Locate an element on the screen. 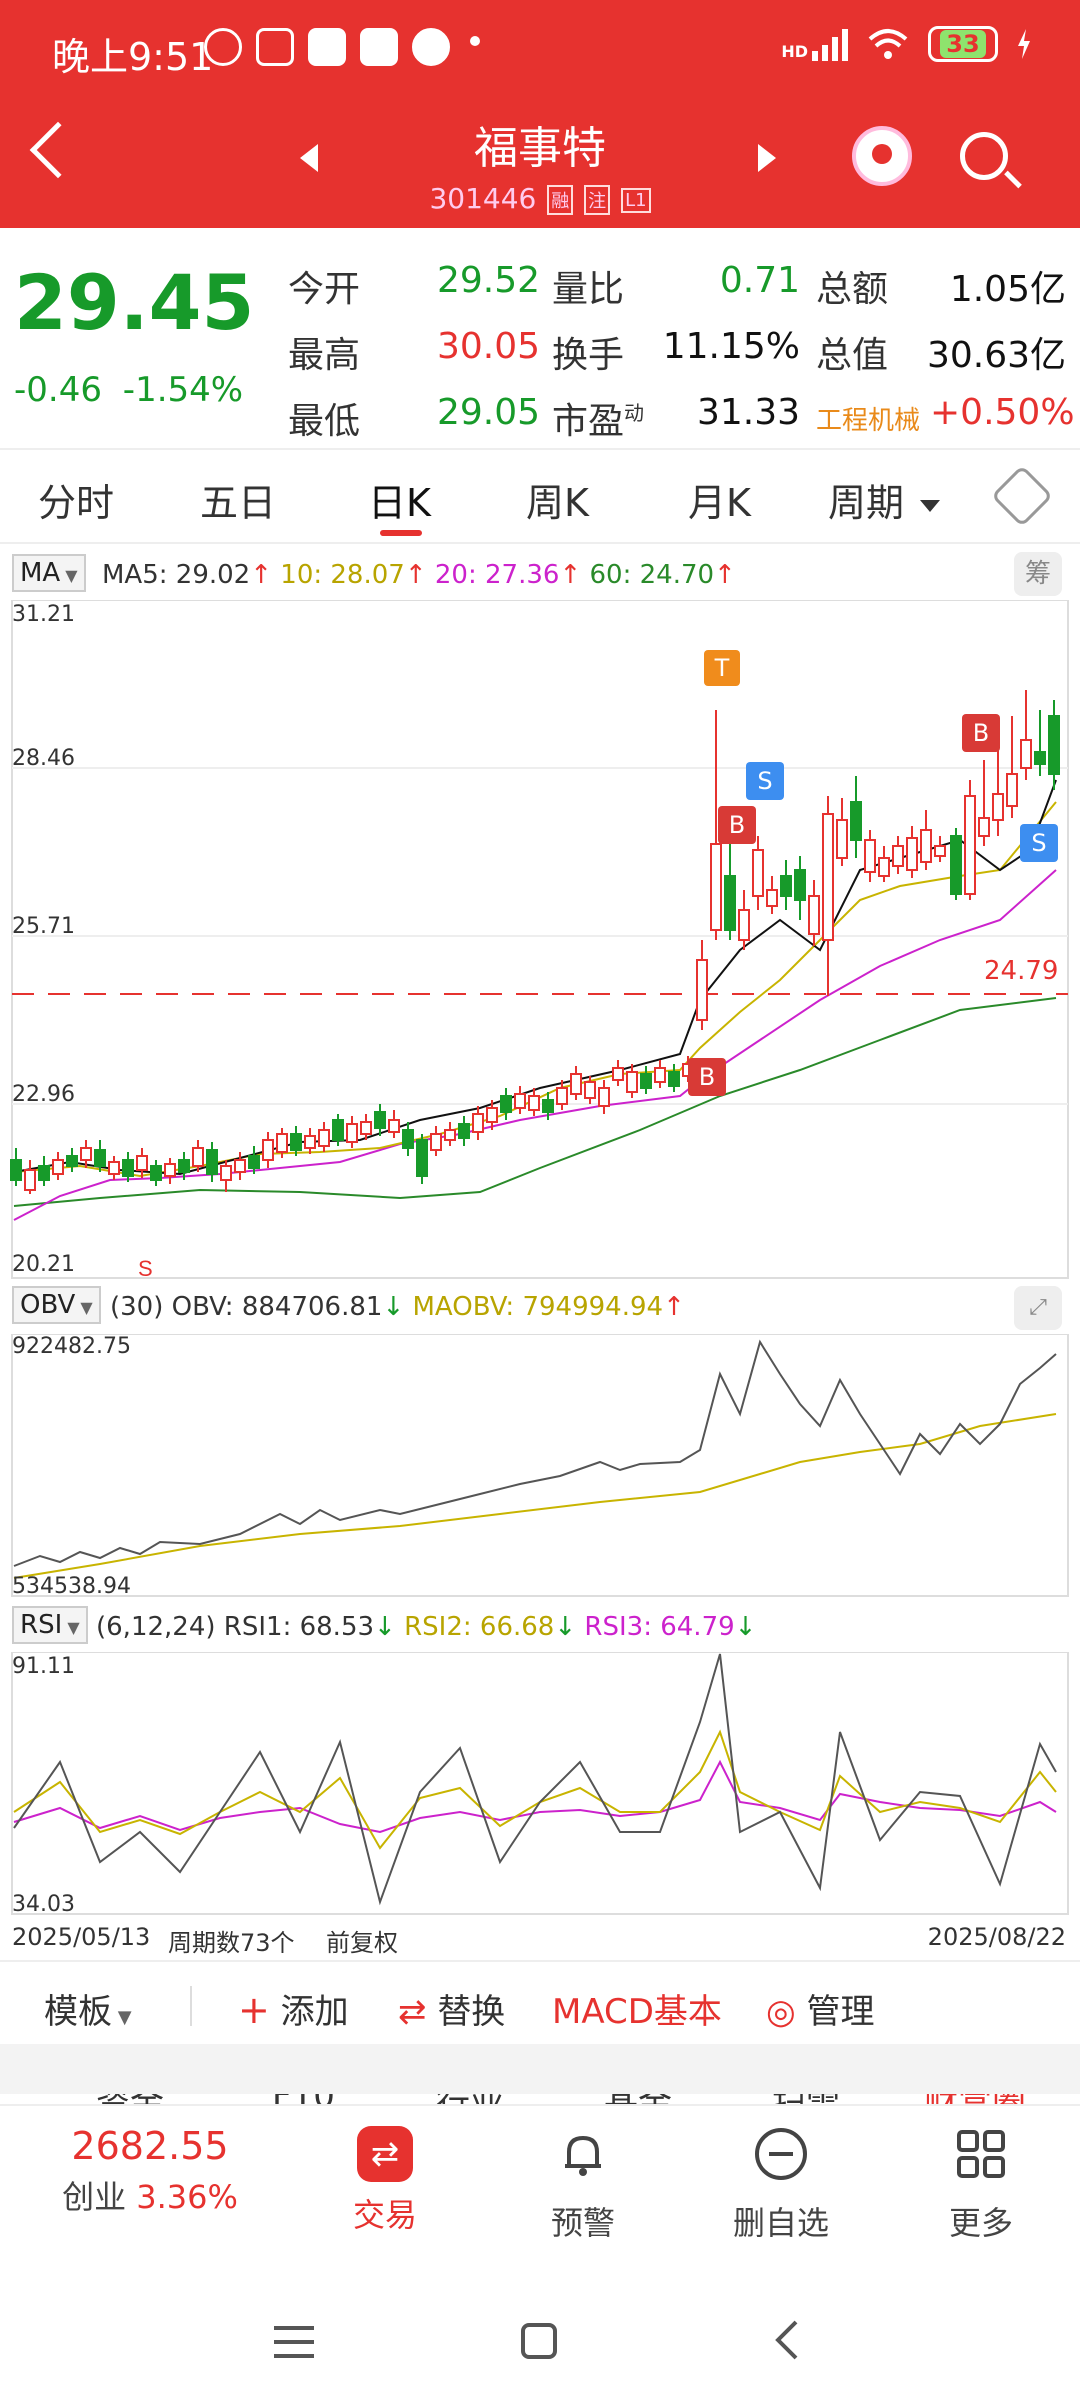 The width and height of the screenshot is (1080, 2400). obv-indicator-selector: OBV ▼ is located at coordinates (56, 1305).